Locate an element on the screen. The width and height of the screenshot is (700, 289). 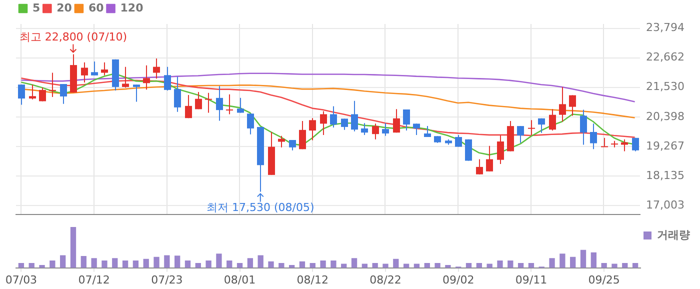
annotation: 최고 22,800 (07/10) is located at coordinates (73, 37).